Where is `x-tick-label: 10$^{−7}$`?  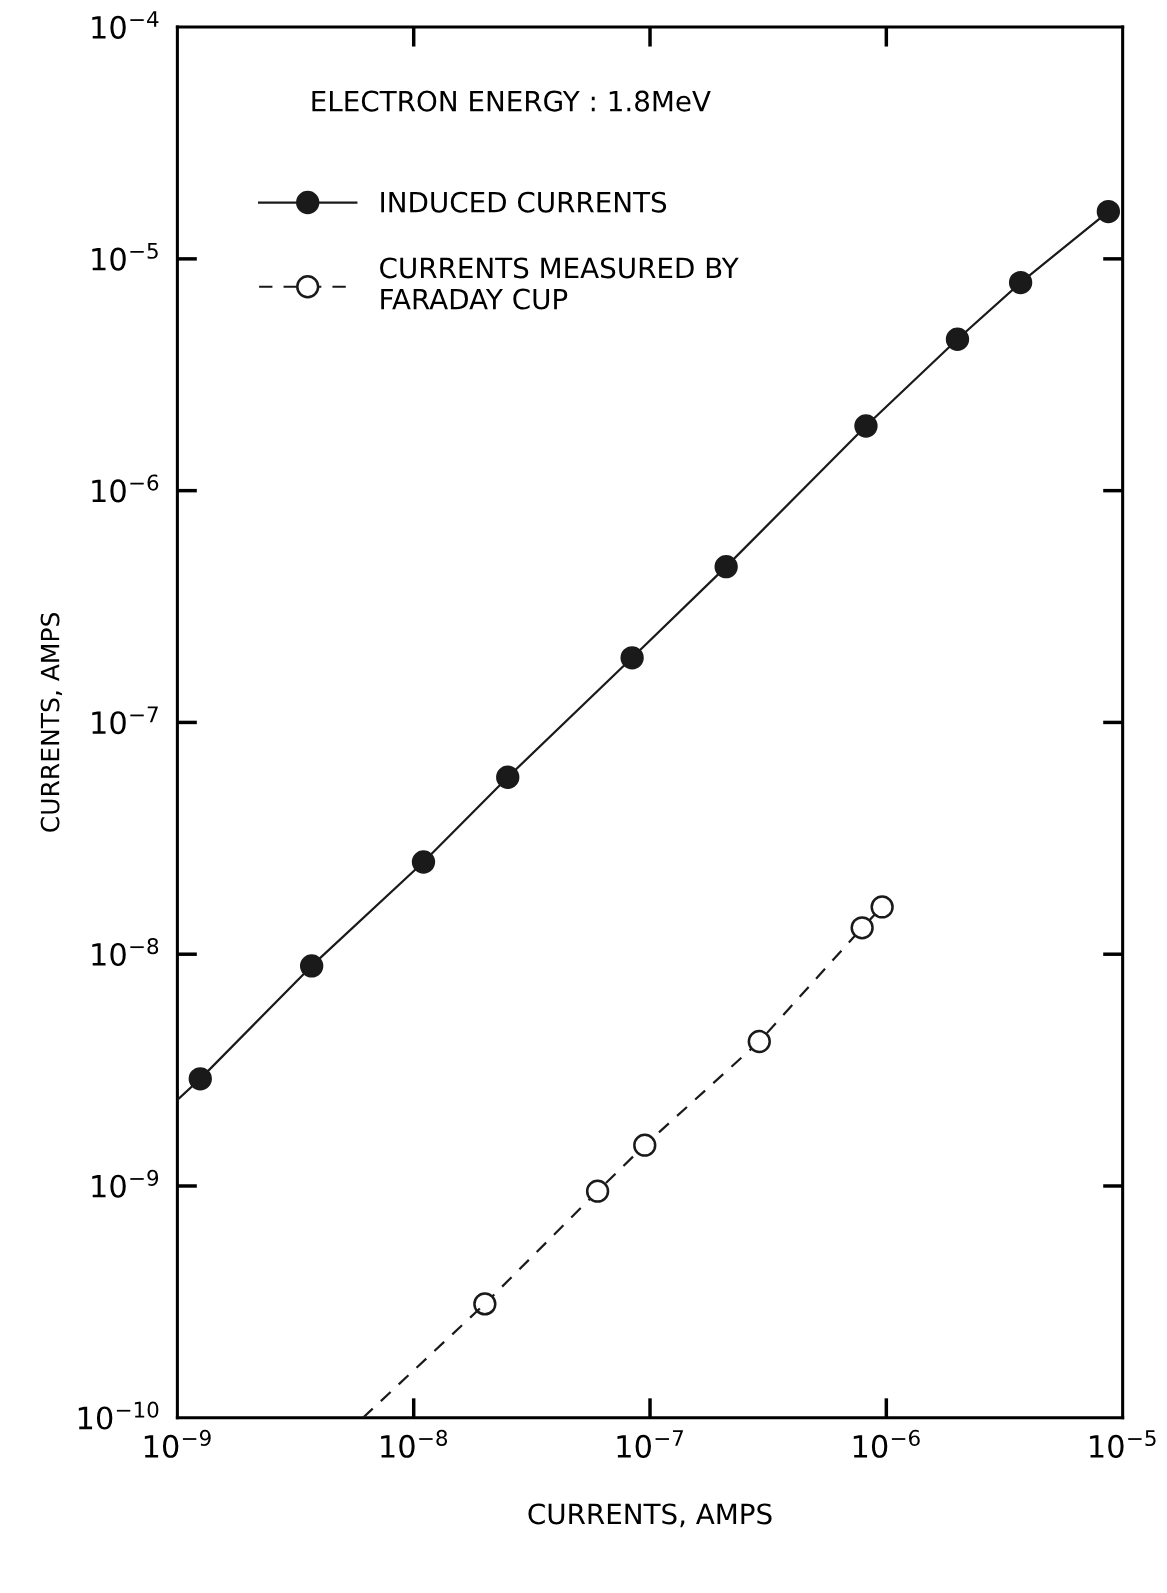 x-tick-label: 10$^{−7}$ is located at coordinates (650, 1444).